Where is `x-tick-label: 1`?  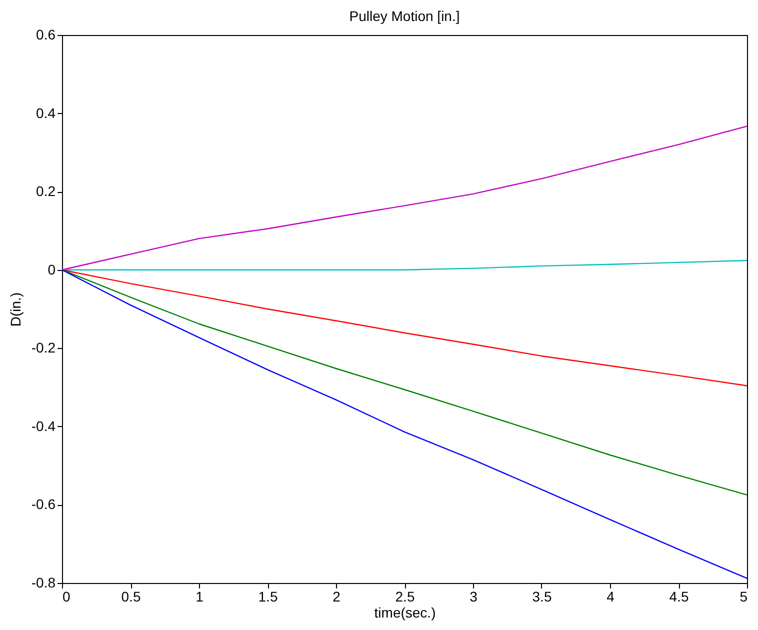 x-tick-label: 1 is located at coordinates (200, 596).